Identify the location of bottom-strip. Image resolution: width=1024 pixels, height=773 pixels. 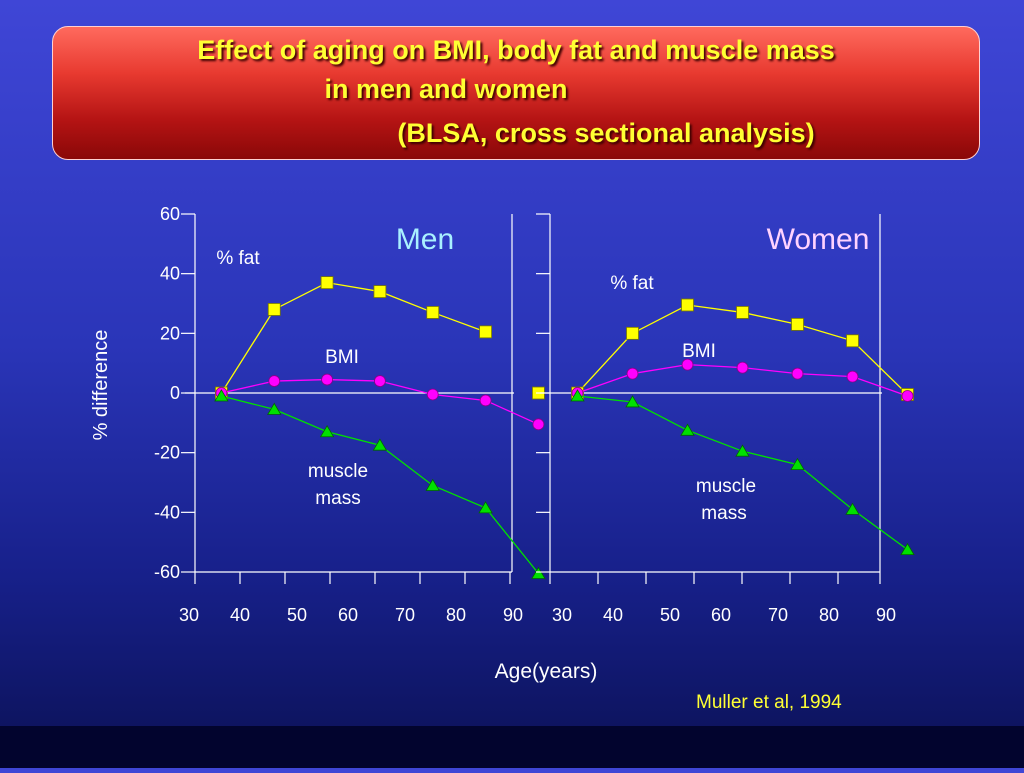
(512, 747).